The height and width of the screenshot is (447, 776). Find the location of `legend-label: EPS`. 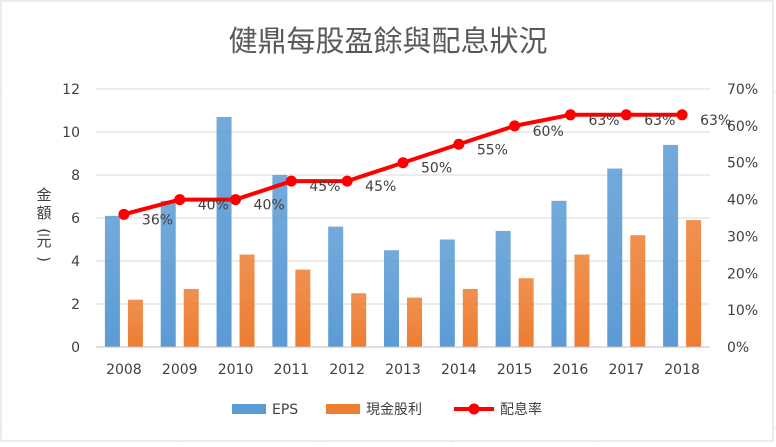

legend-label: EPS is located at coordinates (285, 410).